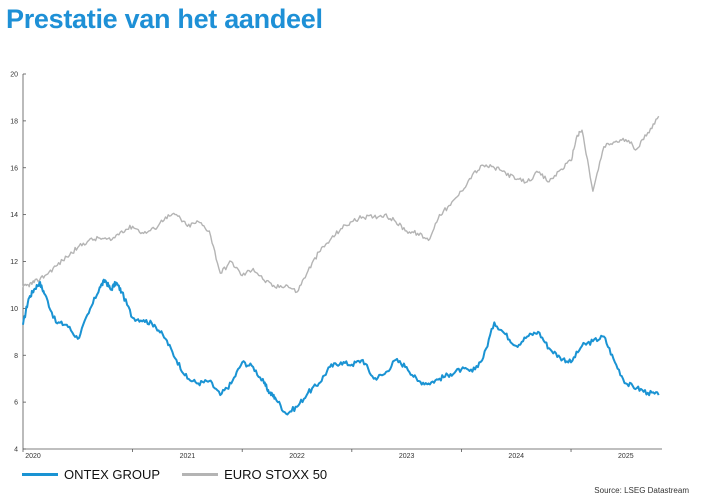  I want to click on legend: ONTEX GROUP EURO STOXX 50, so click(185, 474).